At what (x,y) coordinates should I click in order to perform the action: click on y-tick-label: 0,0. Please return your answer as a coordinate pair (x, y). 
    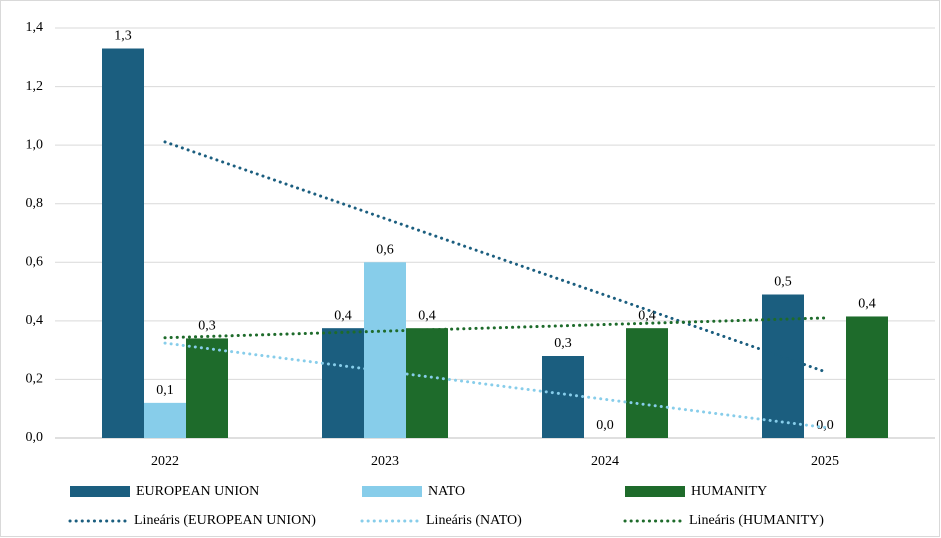
    Looking at the image, I should click on (35, 437).